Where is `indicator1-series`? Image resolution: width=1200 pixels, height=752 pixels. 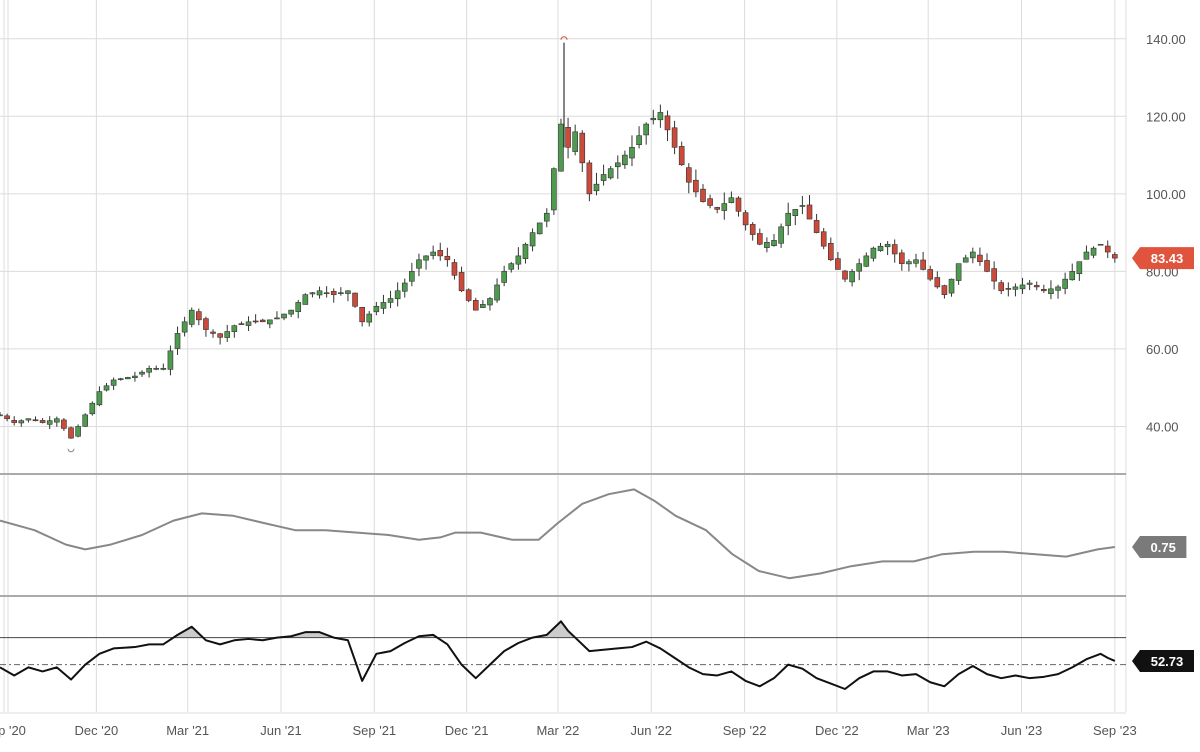 indicator1-series is located at coordinates (557, 534).